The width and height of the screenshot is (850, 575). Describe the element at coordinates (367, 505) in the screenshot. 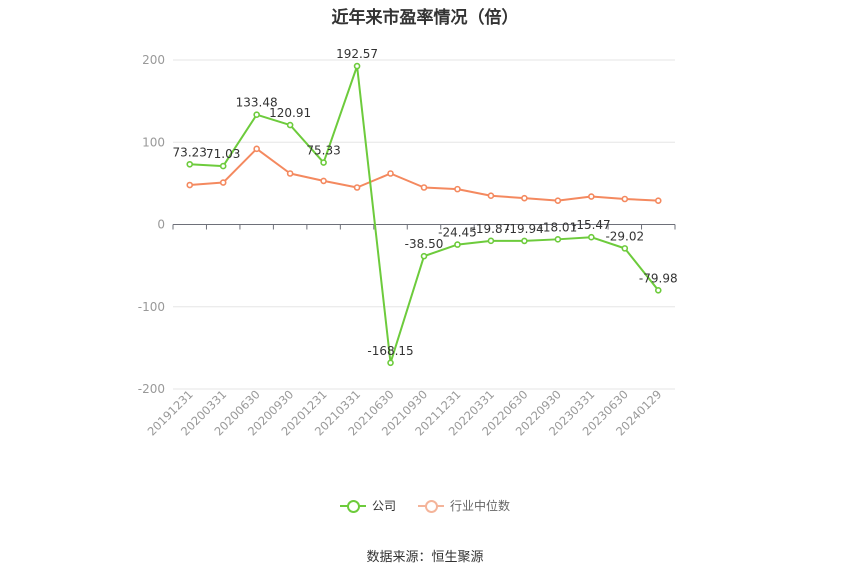

I see `legend-item-company: 公司` at that location.